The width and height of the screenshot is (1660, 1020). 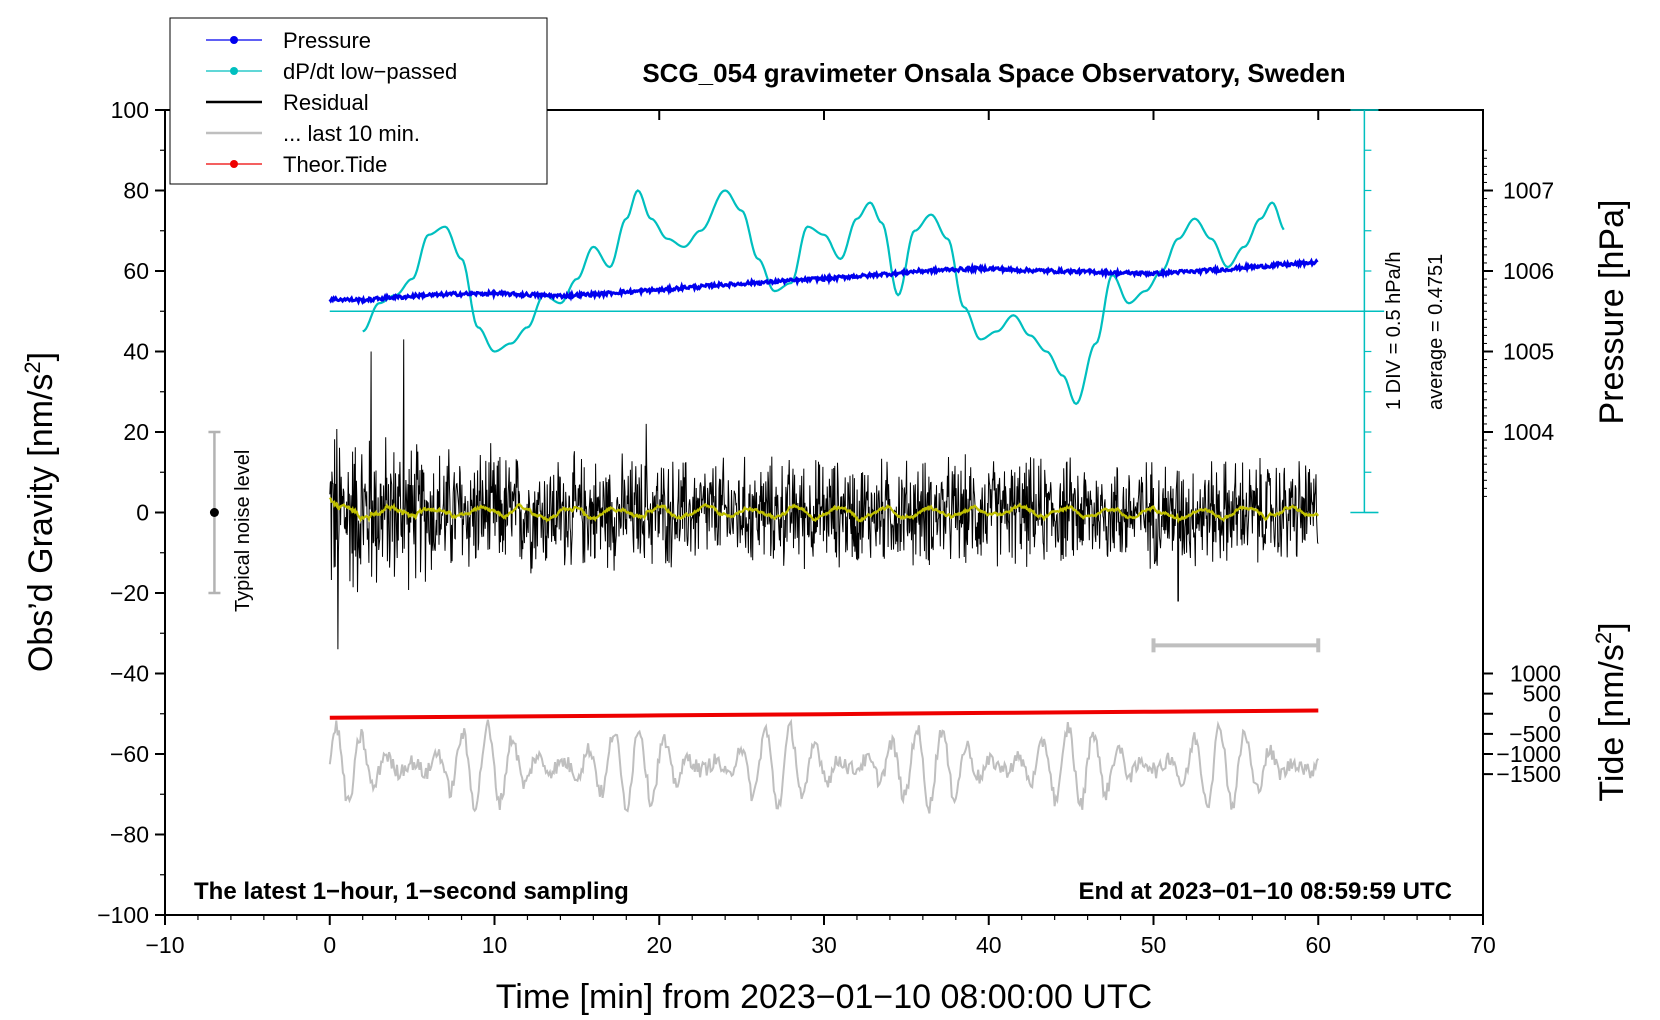 I want to click on y-axis-label-left-sup: 2, so click(x=32, y=367).